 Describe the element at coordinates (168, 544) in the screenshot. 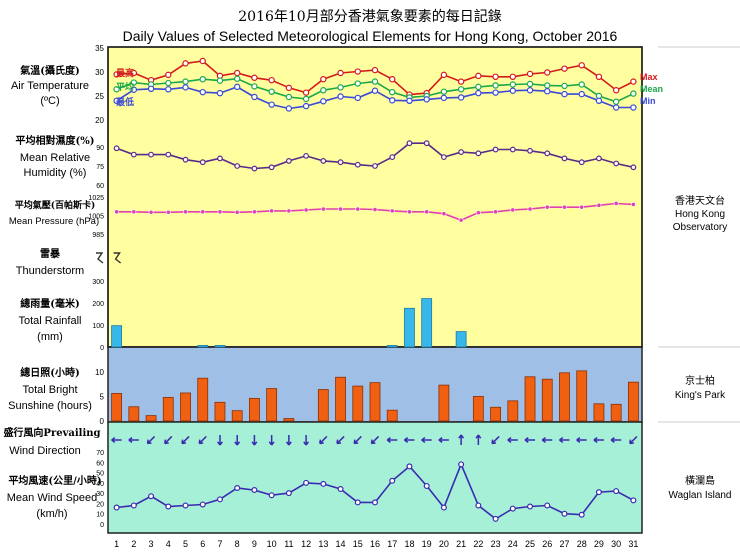

I see `x-tick-label: 4` at that location.